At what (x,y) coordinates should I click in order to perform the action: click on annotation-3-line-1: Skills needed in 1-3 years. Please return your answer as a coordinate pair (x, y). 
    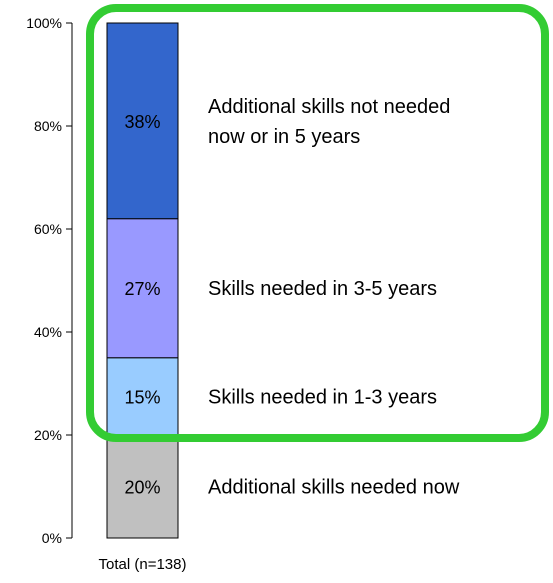
    Looking at the image, I should click on (322, 397).